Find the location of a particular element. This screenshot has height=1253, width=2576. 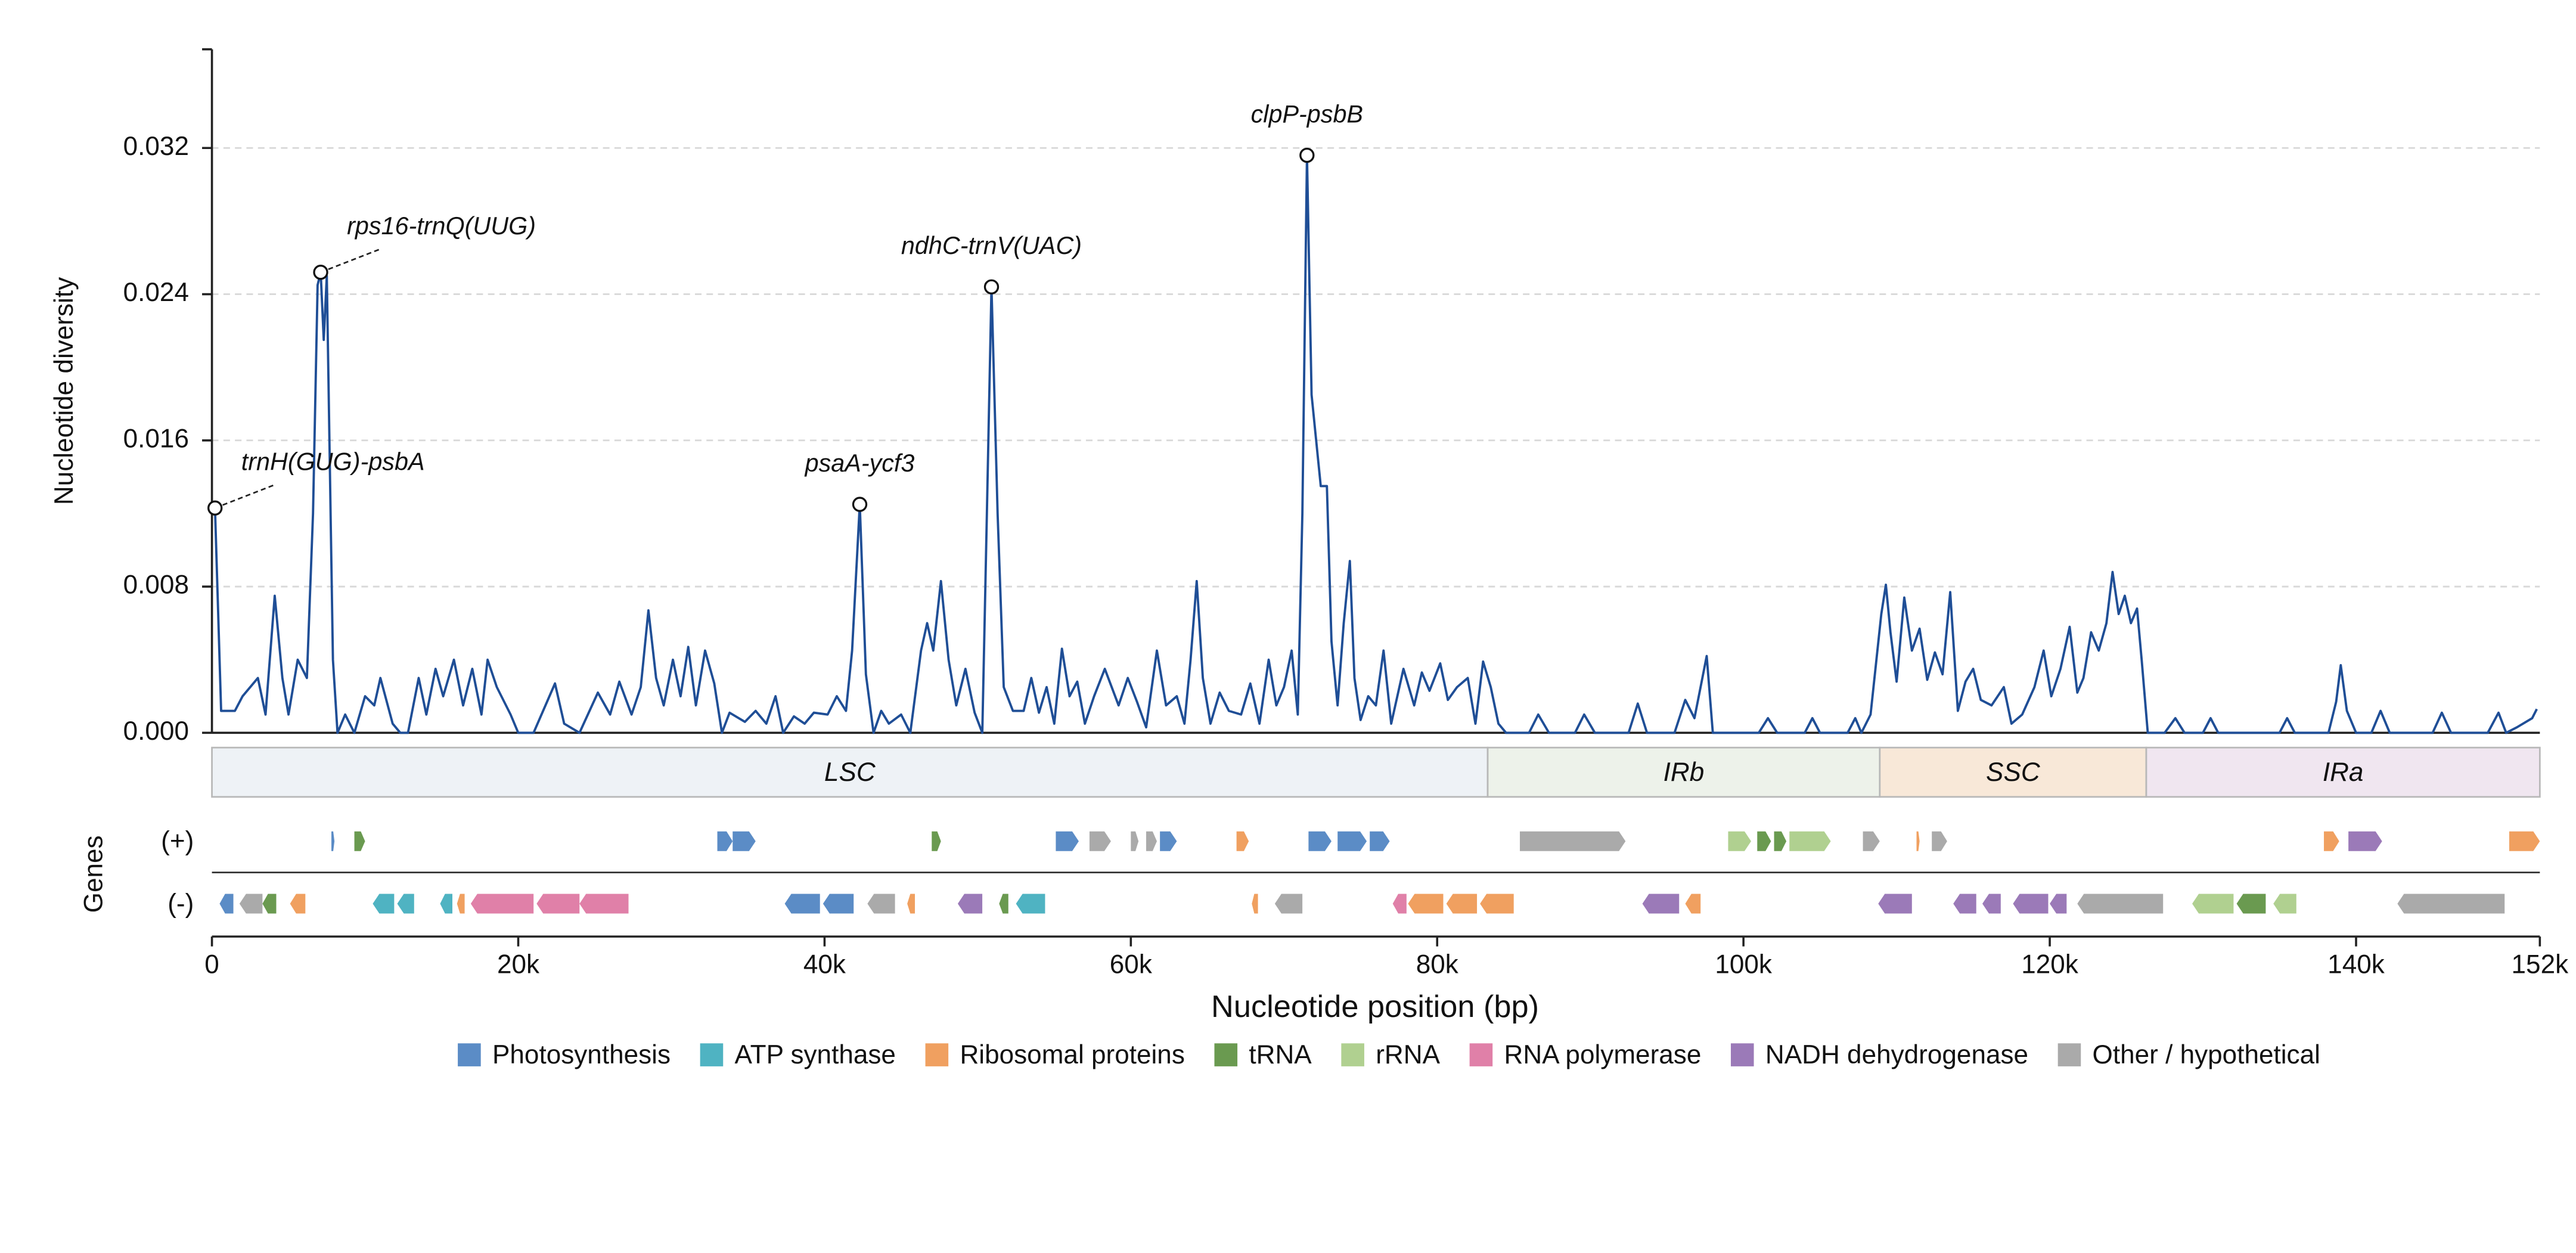

x-tick-label: 120k is located at coordinates (2050, 964).